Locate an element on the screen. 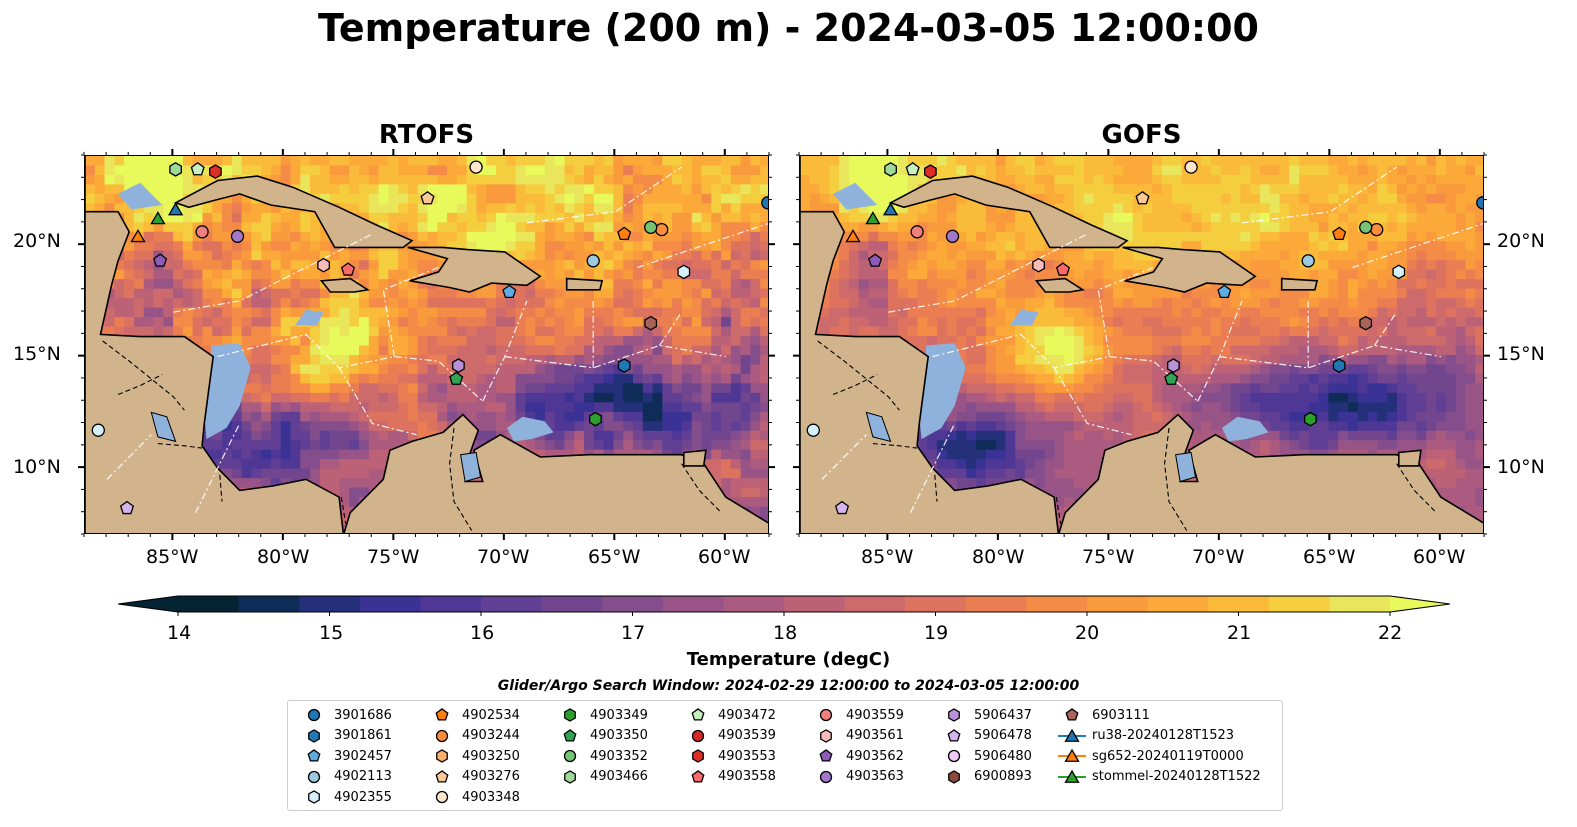 This screenshot has width=1577, height=827. rtofs-lon-tick-60w: 60°W is located at coordinates (724, 557).